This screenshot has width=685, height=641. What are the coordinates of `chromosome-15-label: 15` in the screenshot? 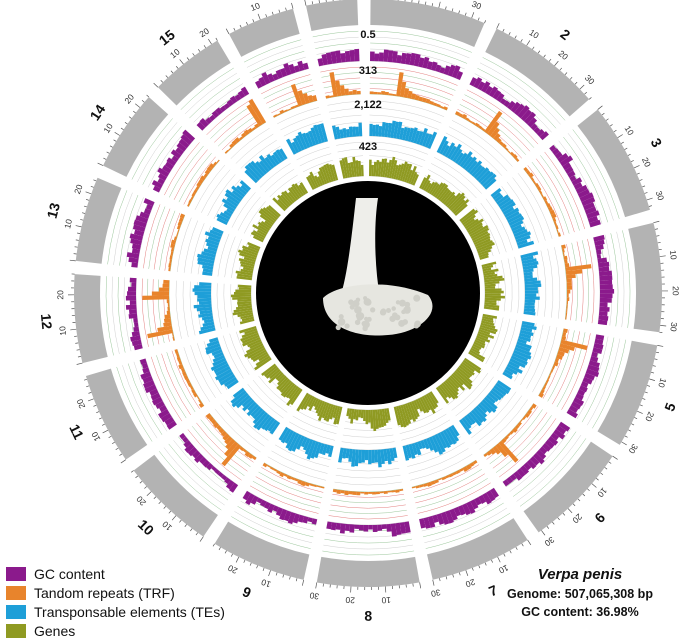 It's located at (167, 37).